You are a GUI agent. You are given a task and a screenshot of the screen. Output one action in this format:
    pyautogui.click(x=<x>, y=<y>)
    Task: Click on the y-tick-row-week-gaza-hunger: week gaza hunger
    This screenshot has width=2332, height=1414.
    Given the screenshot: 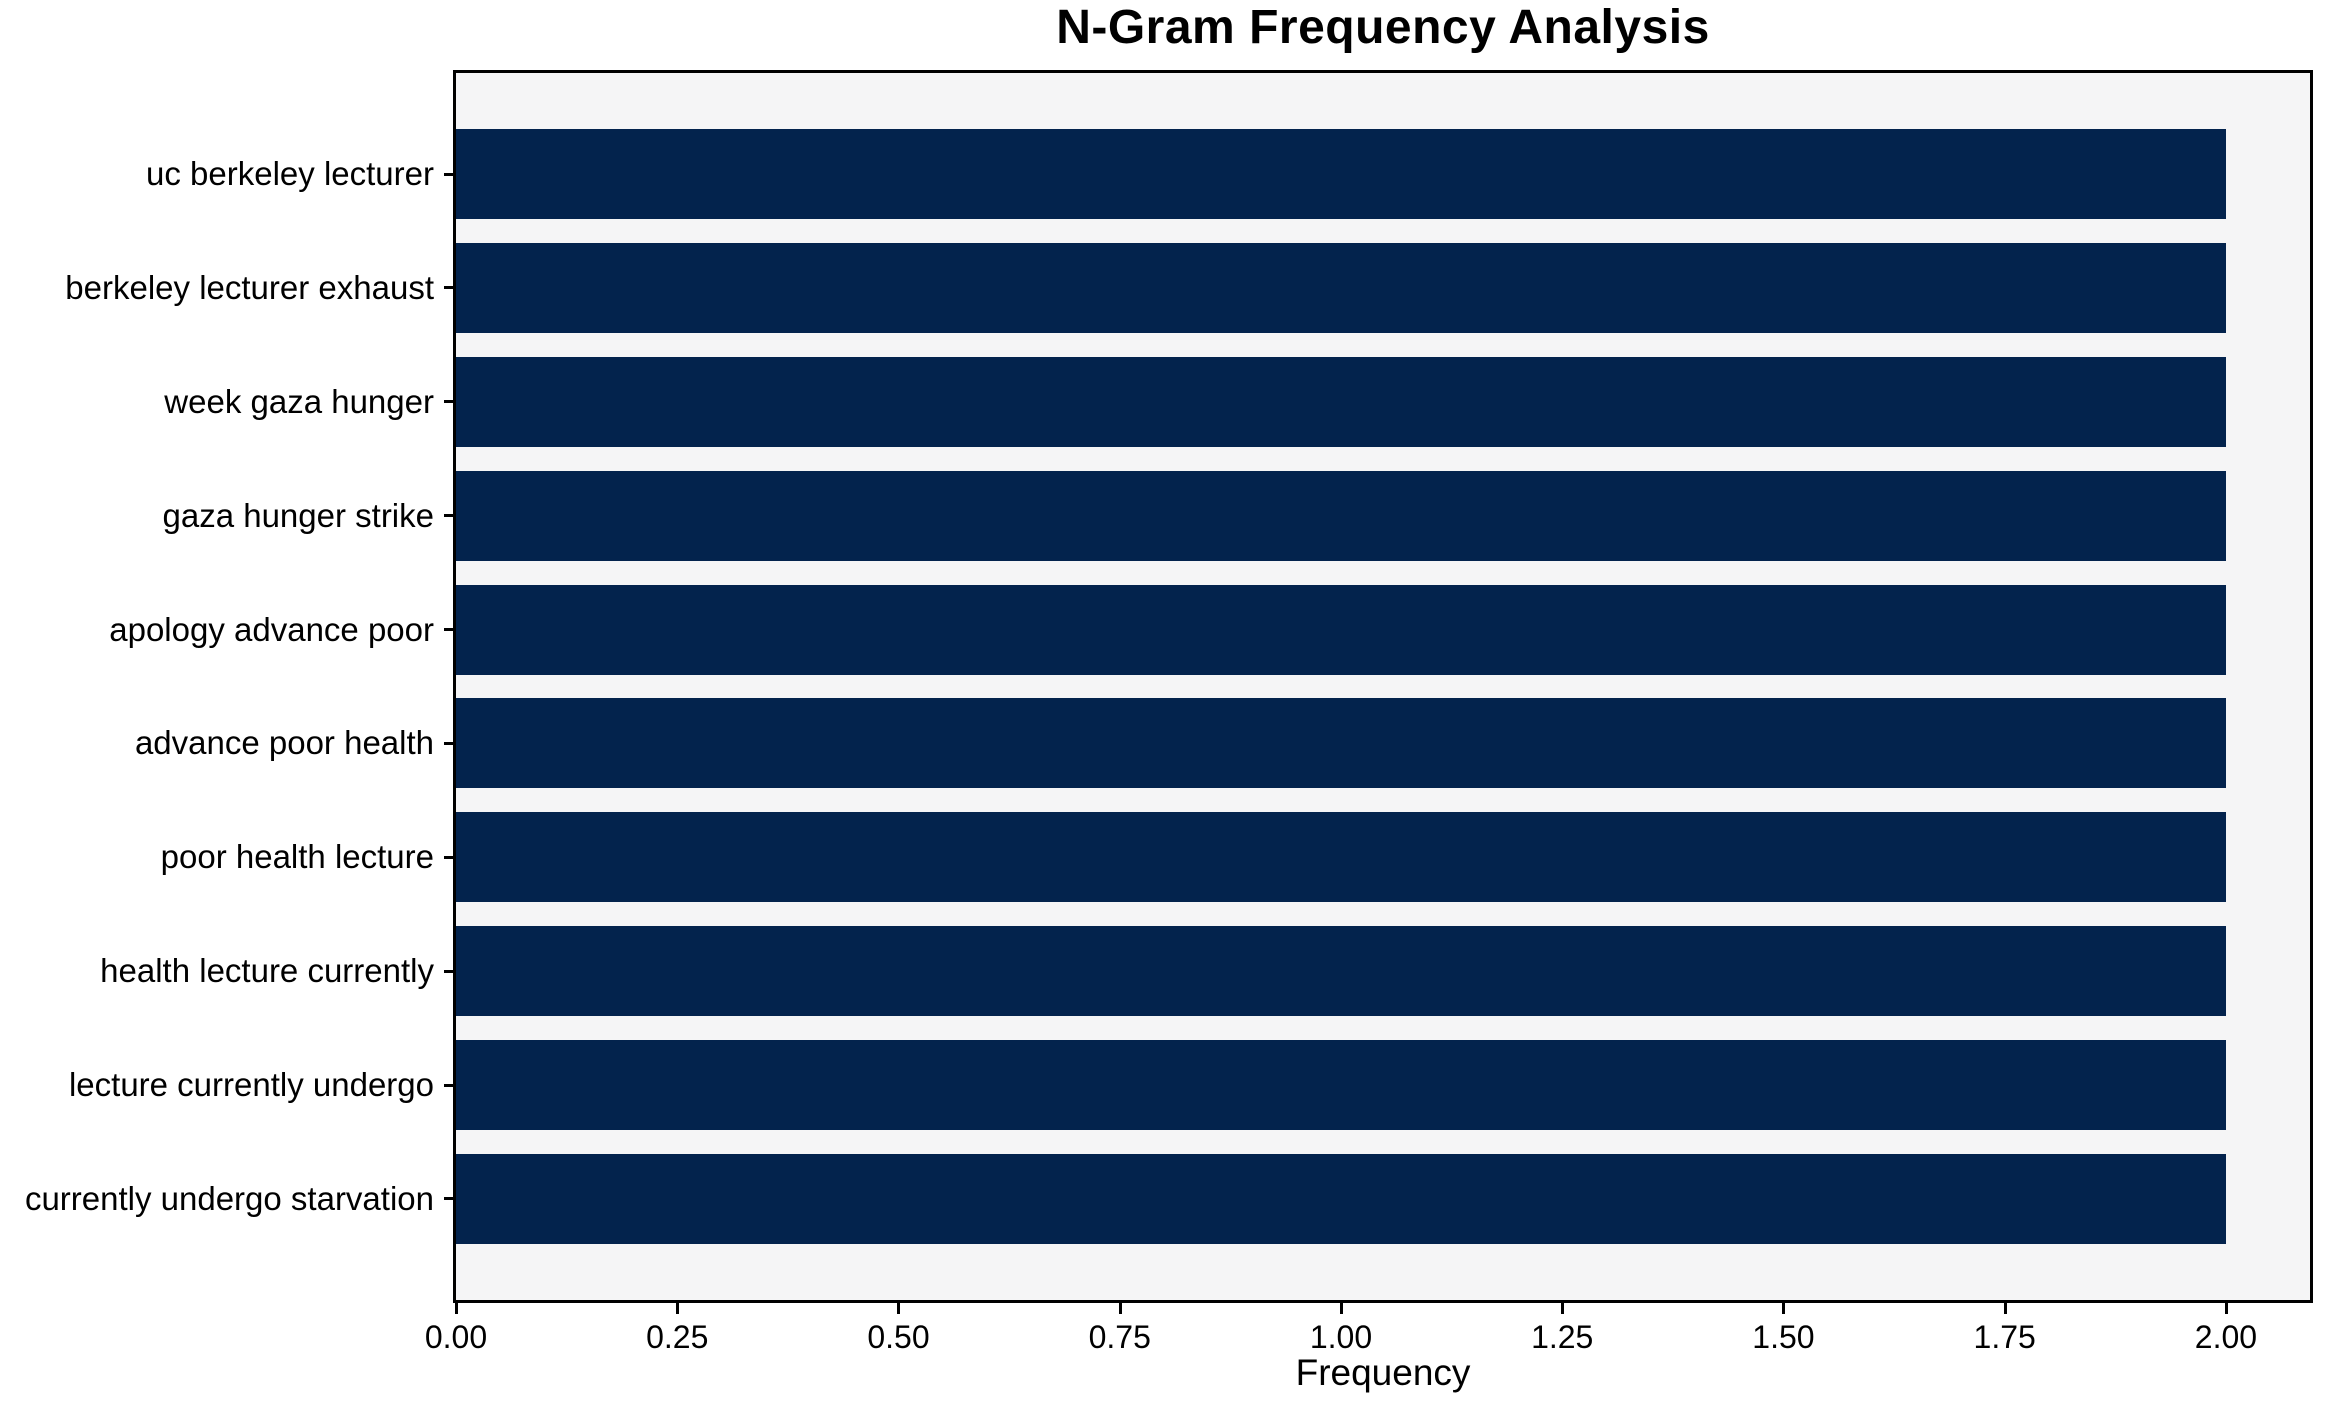 What is the action you would take?
    pyautogui.click(x=228, y=402)
    